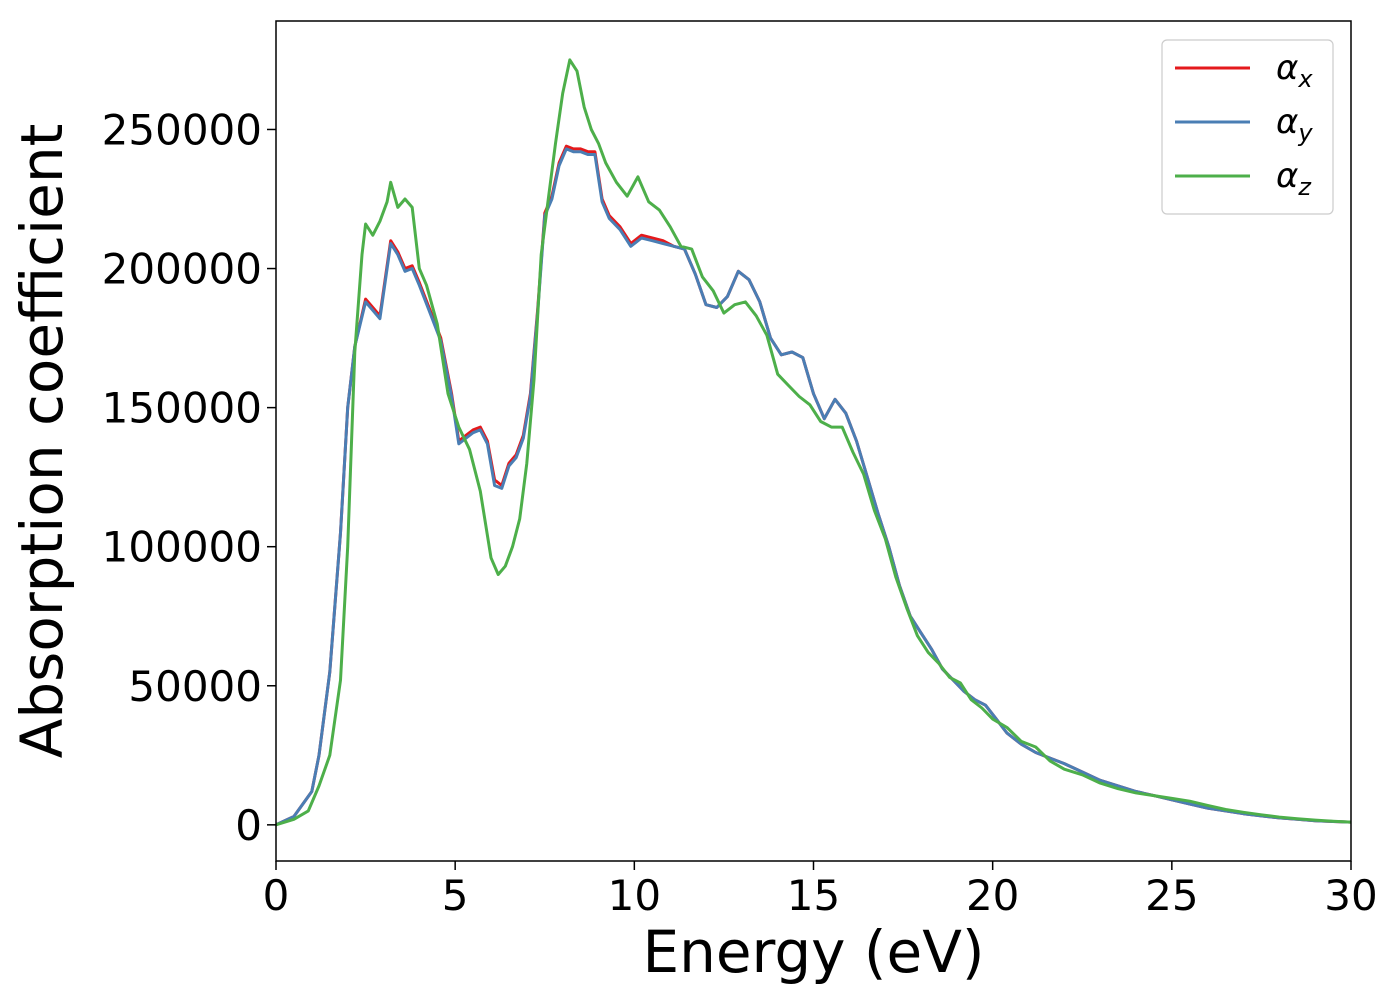 The height and width of the screenshot is (1000, 1400). Describe the element at coordinates (182, 547) in the screenshot. I see `y-tick-label: 100000` at that location.